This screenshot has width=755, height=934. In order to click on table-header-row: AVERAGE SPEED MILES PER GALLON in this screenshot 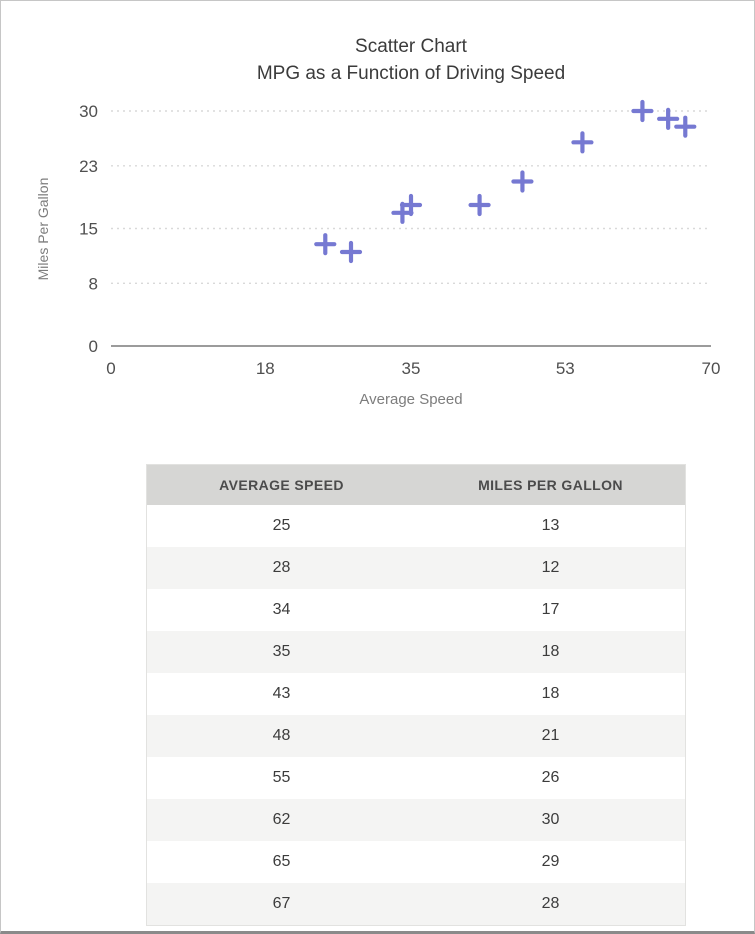, I will do `click(416, 484)`.